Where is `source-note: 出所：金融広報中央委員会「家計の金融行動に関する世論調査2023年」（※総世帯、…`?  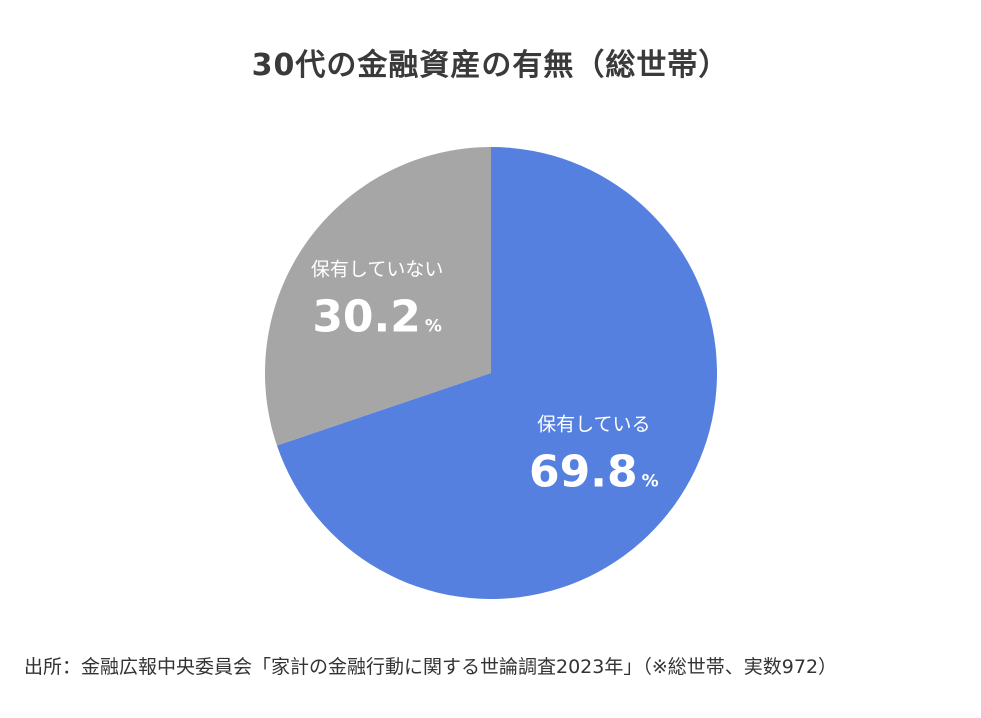 source-note: 出所：金融広報中央委員会「家計の金融行動に関する世論調査2023年」（※総世帯、… is located at coordinates (431, 667).